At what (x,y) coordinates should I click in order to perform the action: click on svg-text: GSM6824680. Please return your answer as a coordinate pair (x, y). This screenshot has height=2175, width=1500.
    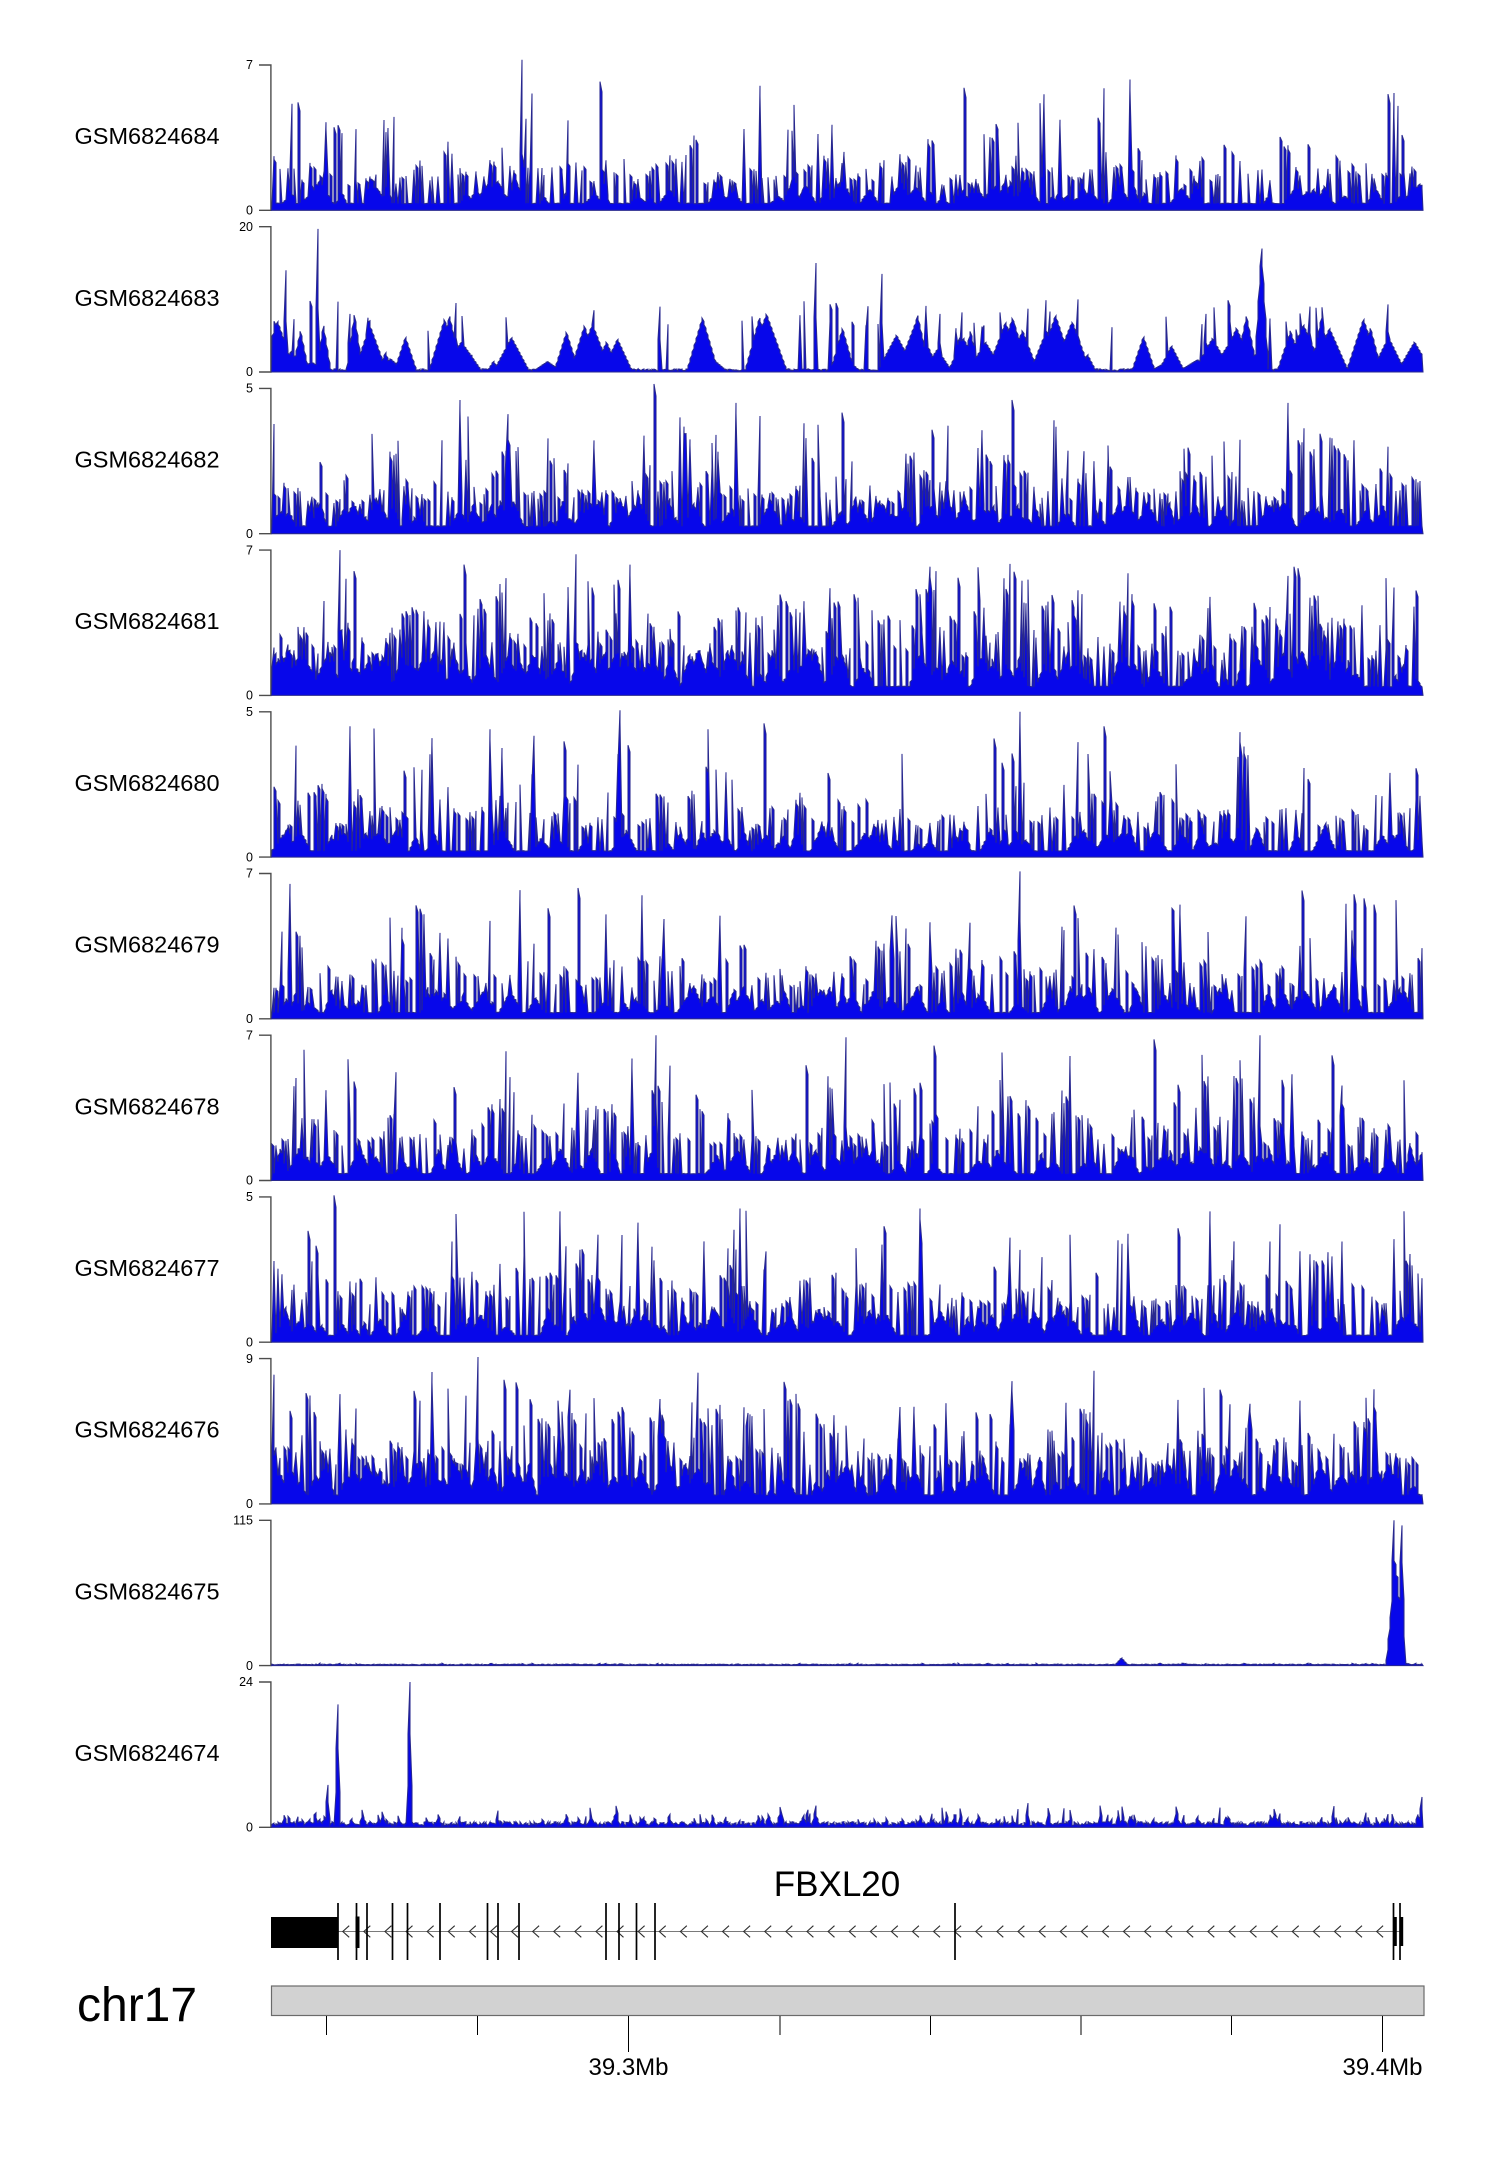
    Looking at the image, I should click on (147, 783).